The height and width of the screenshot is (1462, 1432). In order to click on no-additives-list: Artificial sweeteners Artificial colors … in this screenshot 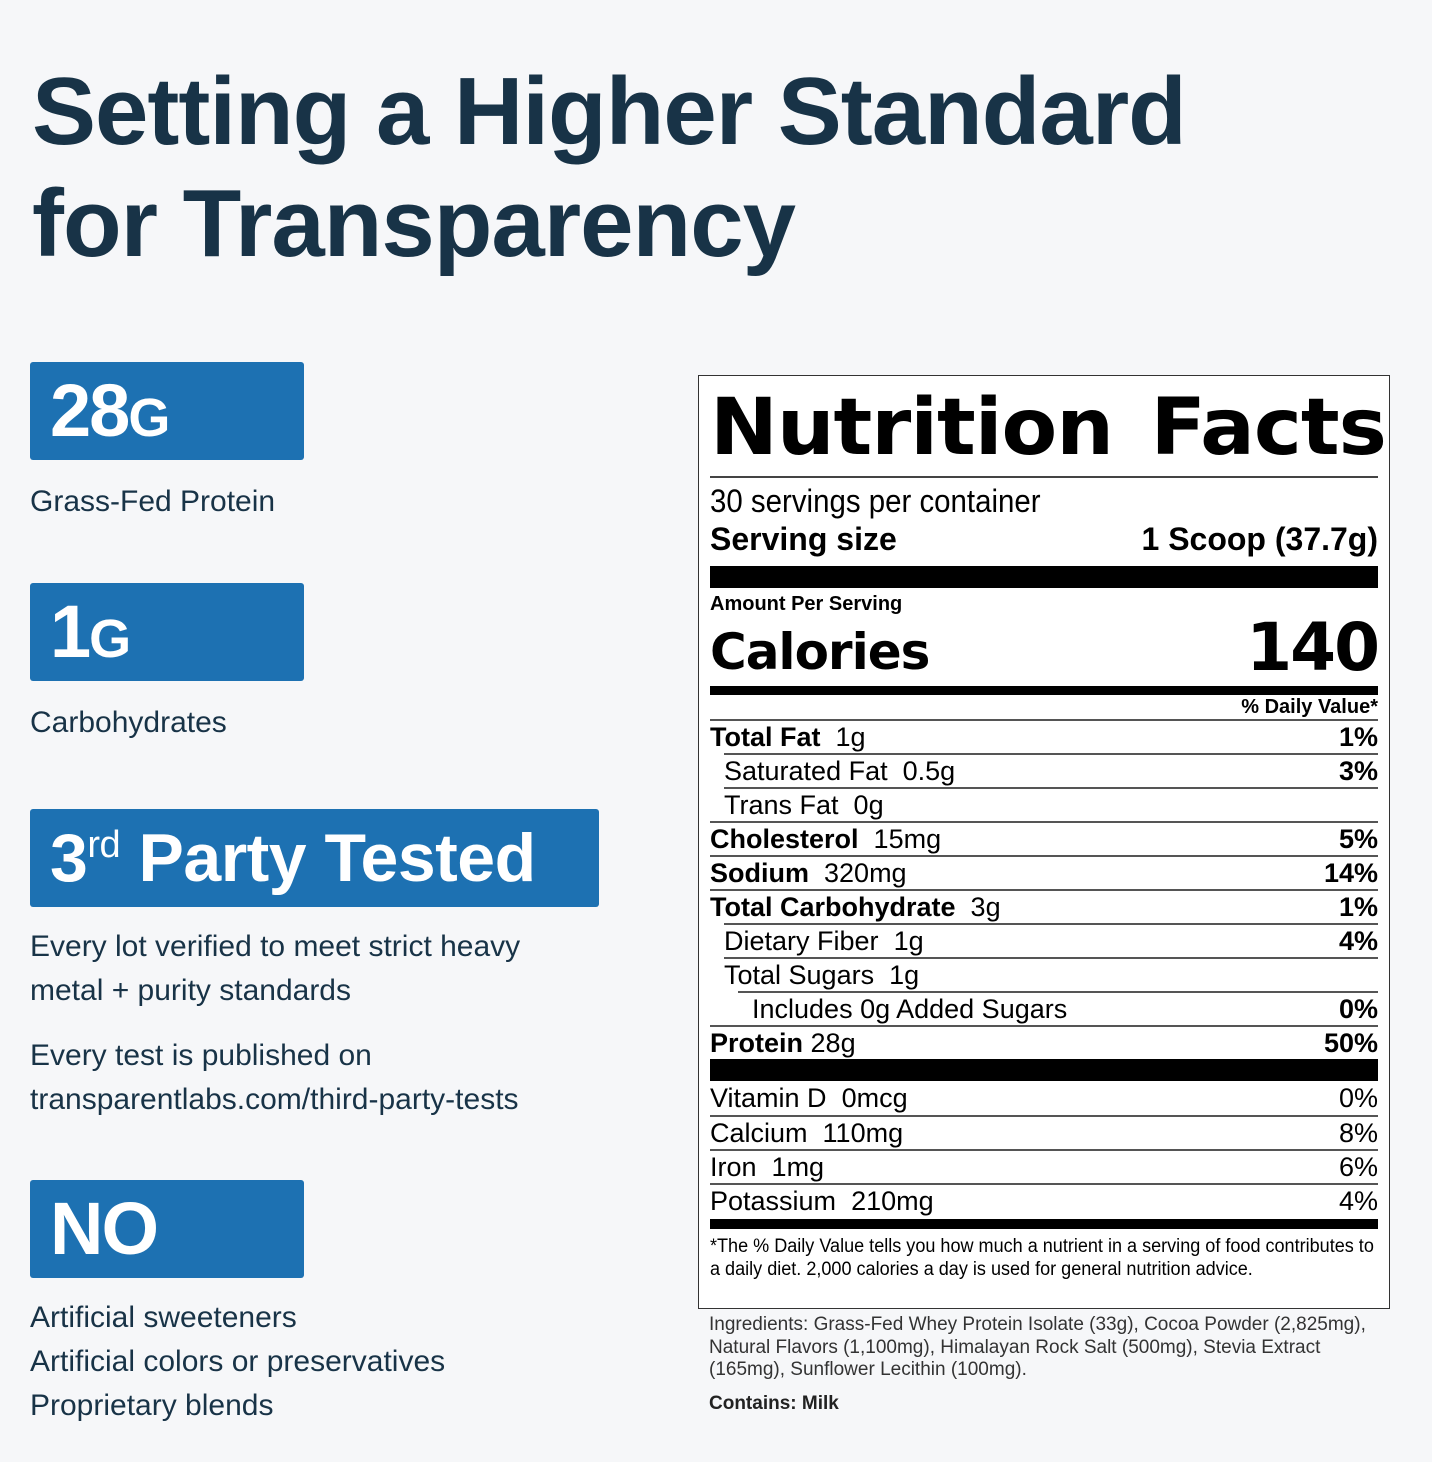, I will do `click(237, 1362)`.